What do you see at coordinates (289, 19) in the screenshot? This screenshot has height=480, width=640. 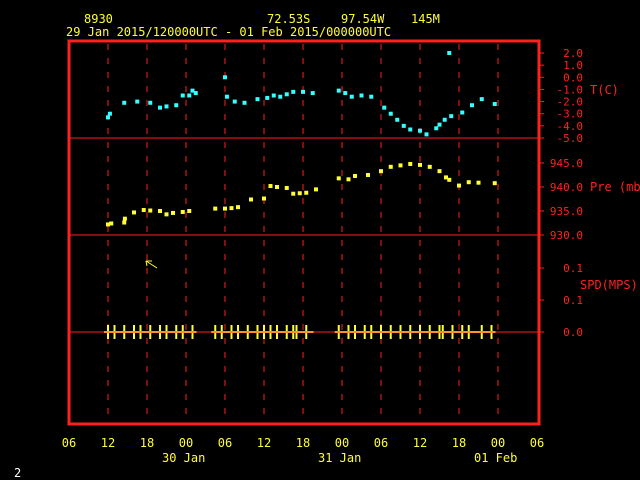 I see `latitude-label: 72.53S` at bounding box center [289, 19].